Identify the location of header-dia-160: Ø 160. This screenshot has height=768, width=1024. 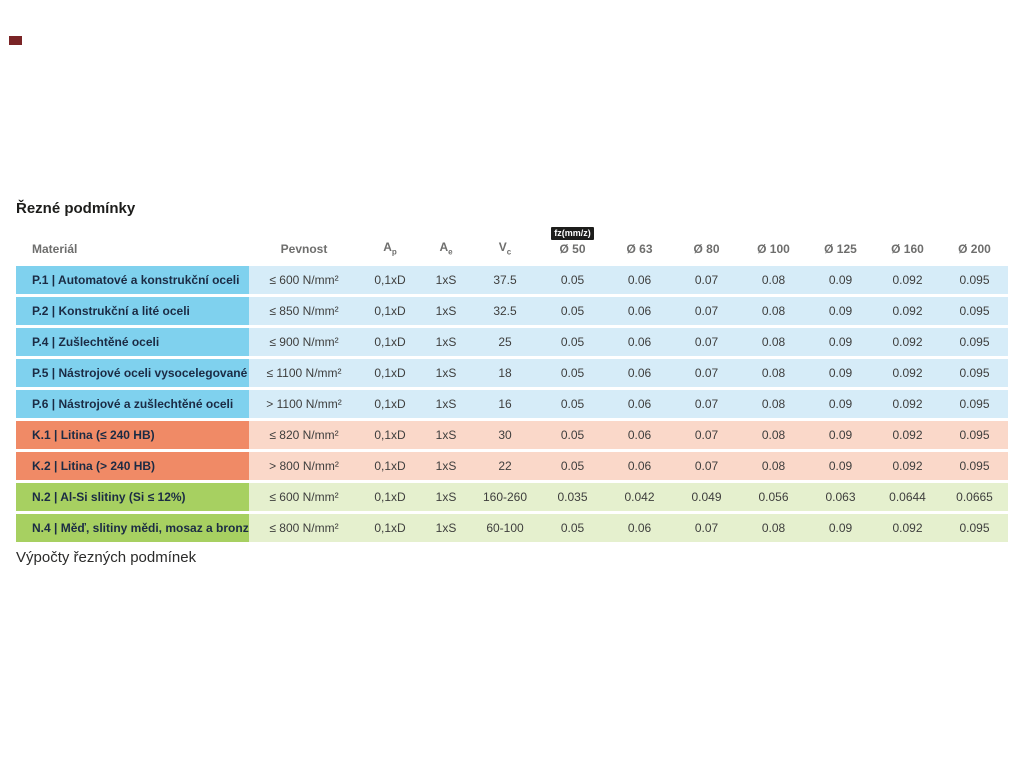
(907, 249).